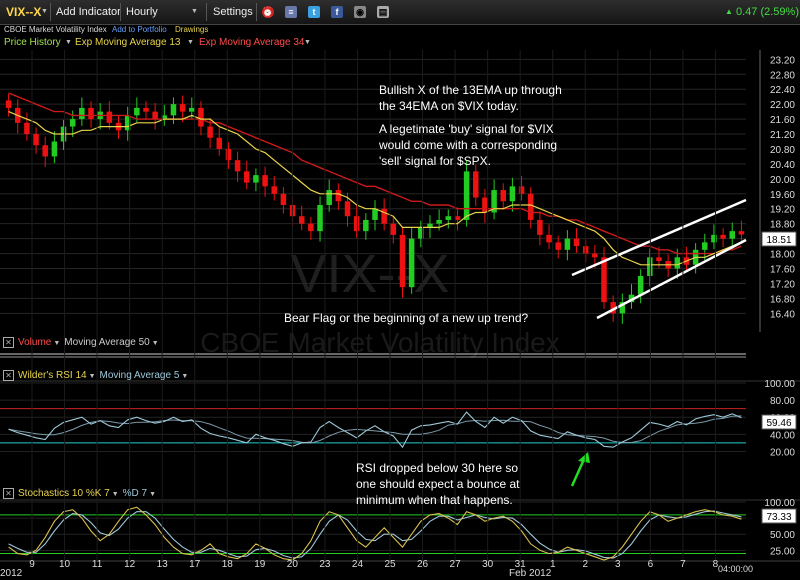 This screenshot has height=580, width=800. I want to click on annotation-line: the 34EMA on $VIX today., so click(449, 106).